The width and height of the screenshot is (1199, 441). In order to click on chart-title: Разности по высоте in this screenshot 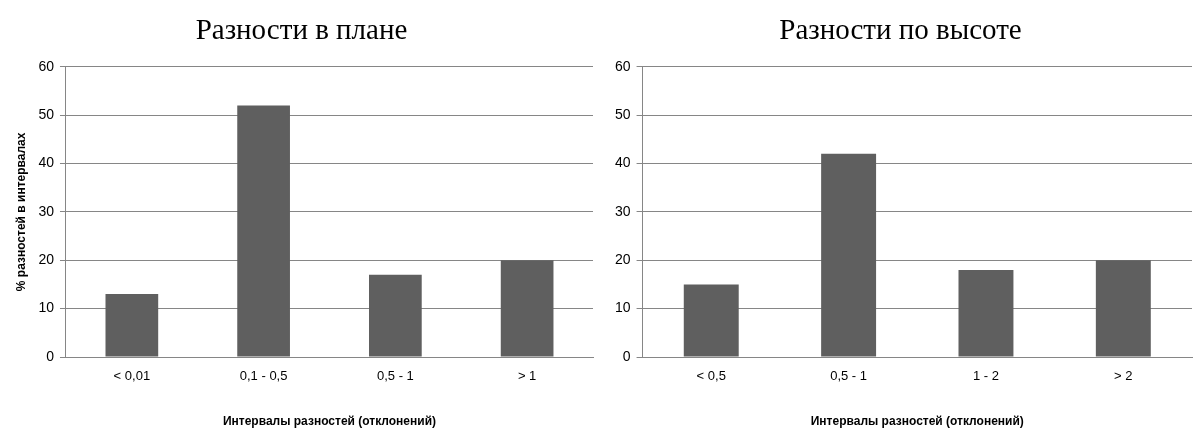, I will do `click(900, 29)`.